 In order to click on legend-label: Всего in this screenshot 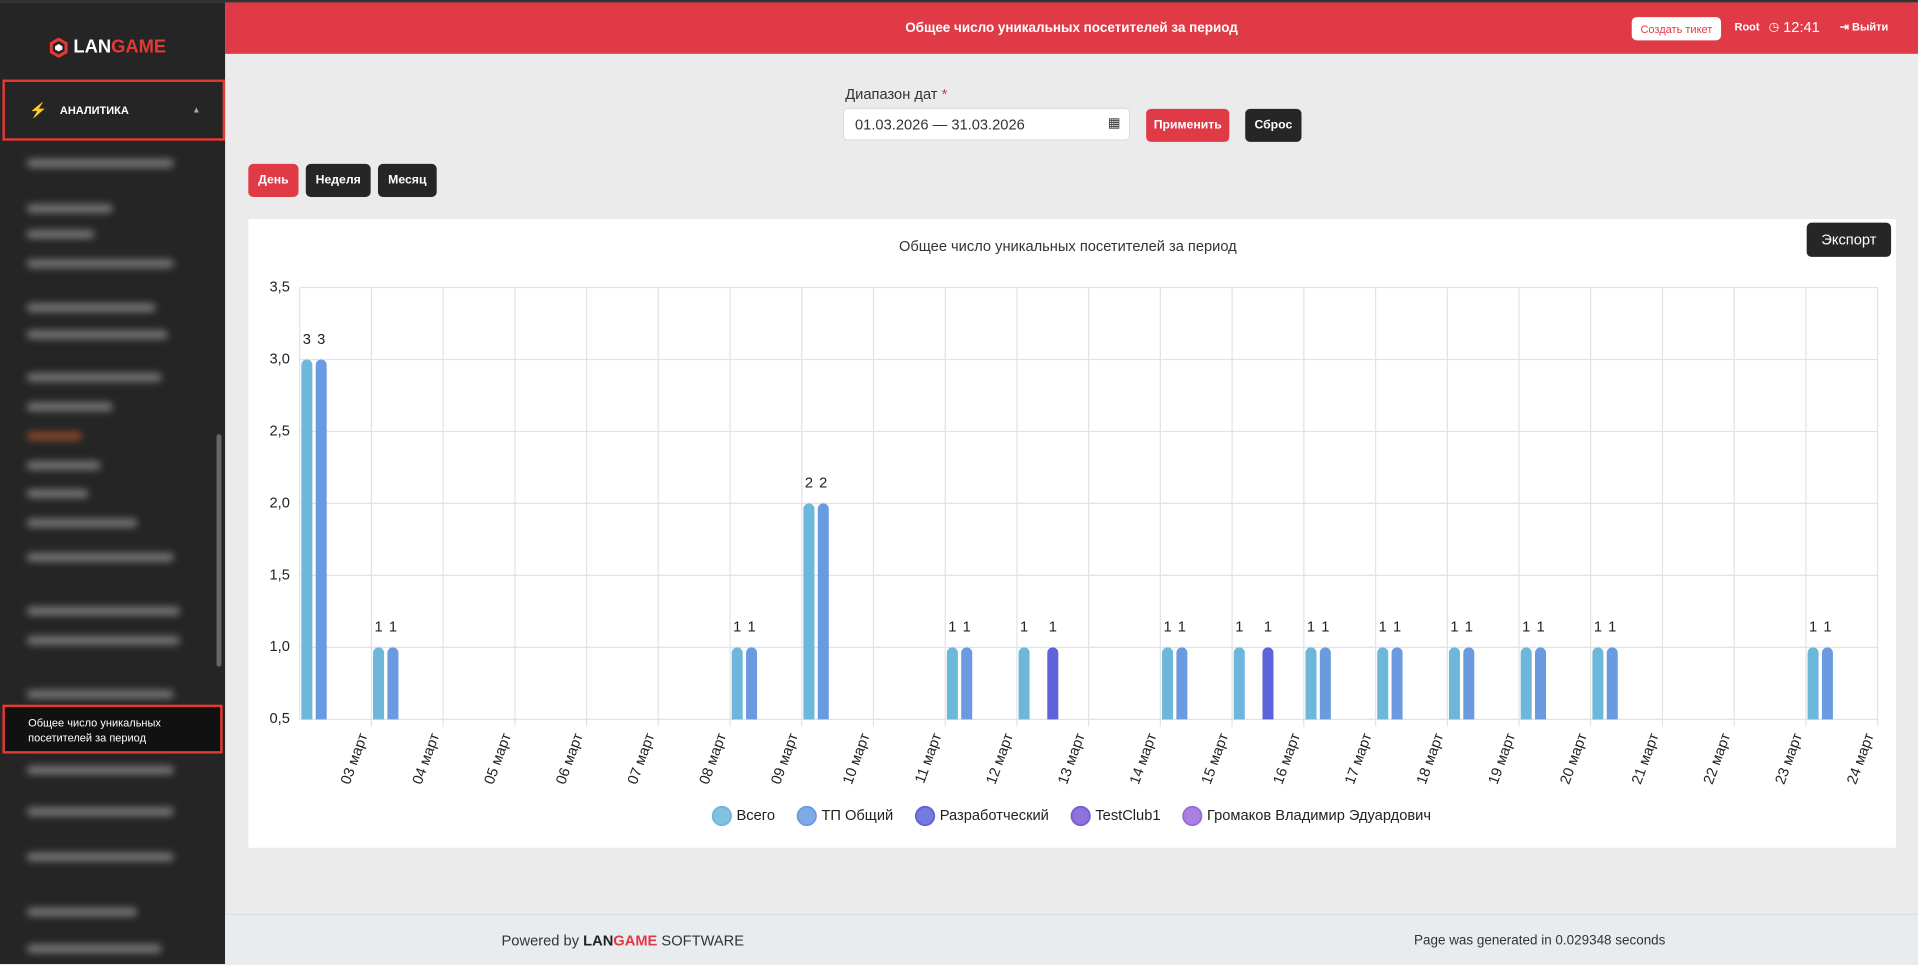, I will do `click(756, 816)`.